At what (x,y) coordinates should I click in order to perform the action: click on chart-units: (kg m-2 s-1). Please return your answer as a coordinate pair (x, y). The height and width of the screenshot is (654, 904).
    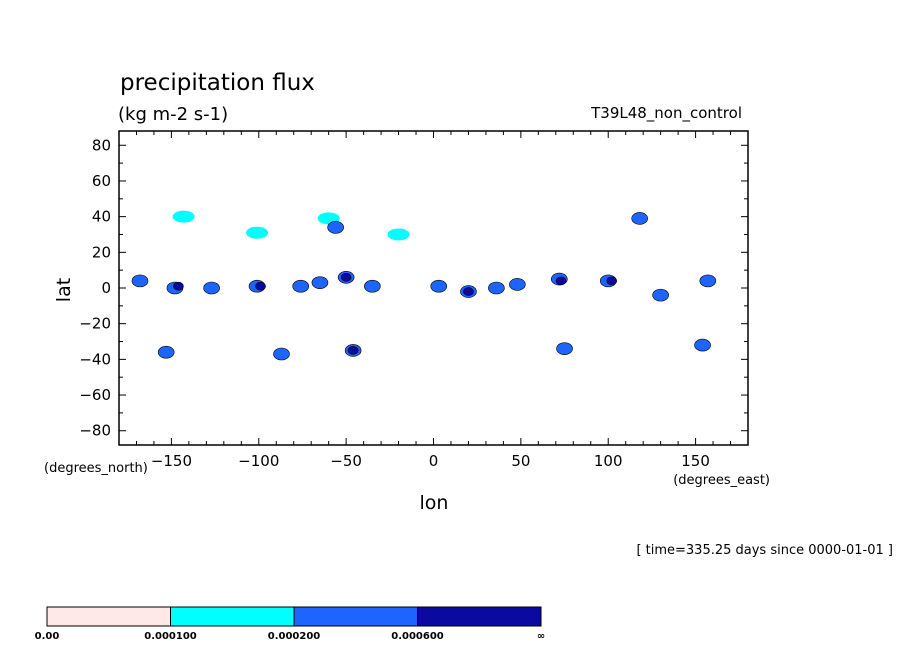
    Looking at the image, I should click on (173, 114).